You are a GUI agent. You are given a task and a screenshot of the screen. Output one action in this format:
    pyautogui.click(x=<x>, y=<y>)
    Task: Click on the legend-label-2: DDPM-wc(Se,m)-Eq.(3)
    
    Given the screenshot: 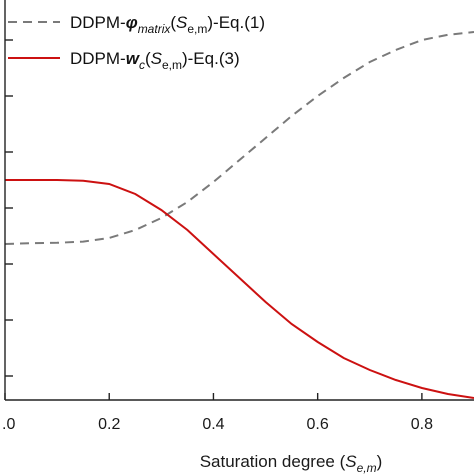 What is the action you would take?
    pyautogui.click(x=155, y=60)
    